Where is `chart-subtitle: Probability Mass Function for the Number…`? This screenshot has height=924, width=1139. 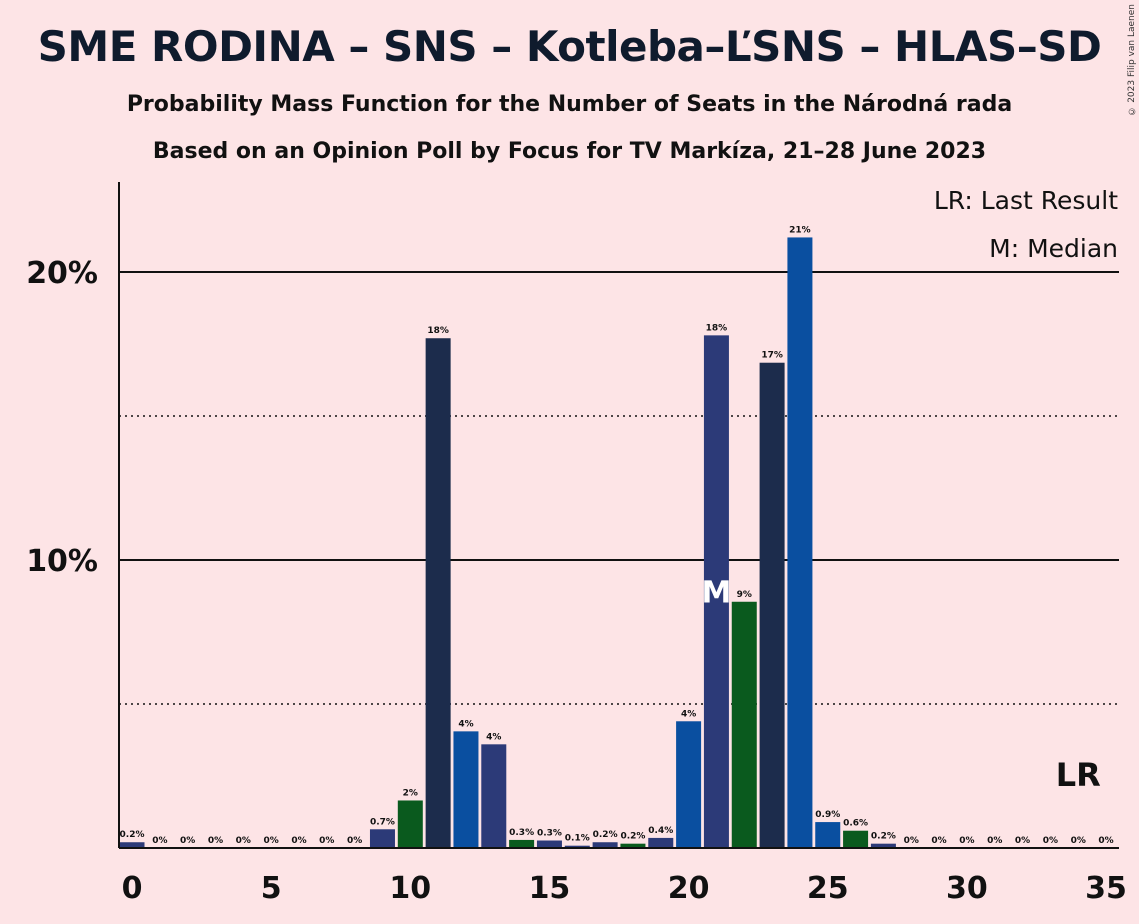
chart-subtitle: Probability Mass Function for the Number… is located at coordinates (569, 104).